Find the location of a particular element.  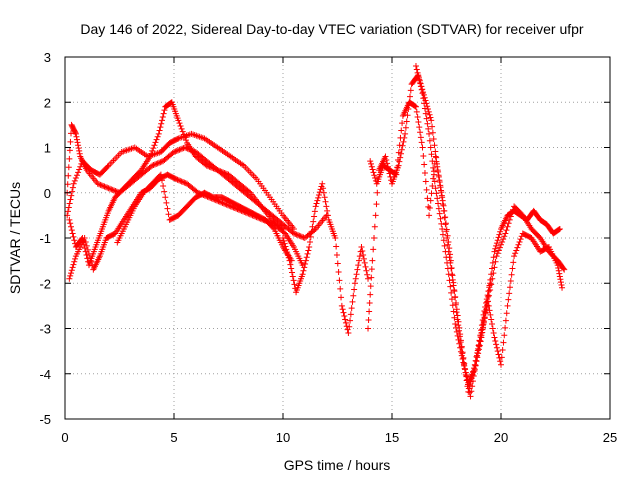

x-tick-label: 5 is located at coordinates (173, 437).